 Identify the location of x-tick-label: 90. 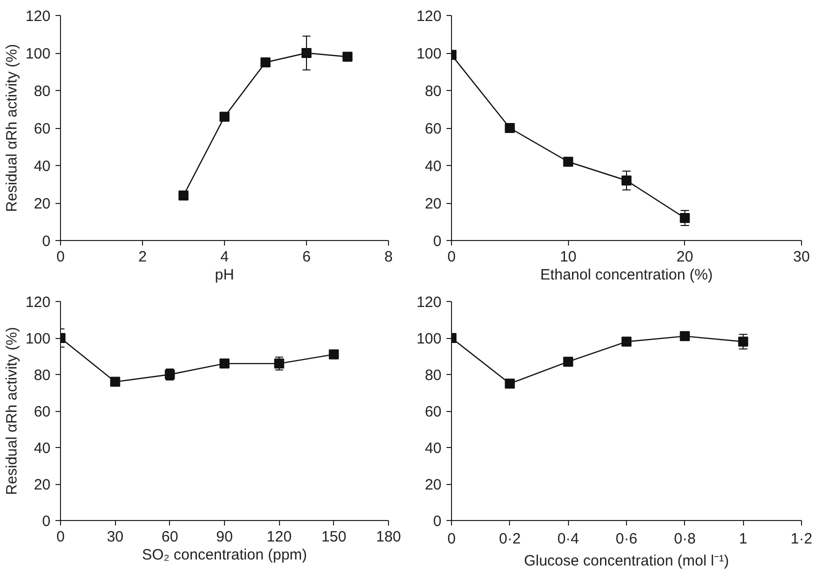
(224, 537).